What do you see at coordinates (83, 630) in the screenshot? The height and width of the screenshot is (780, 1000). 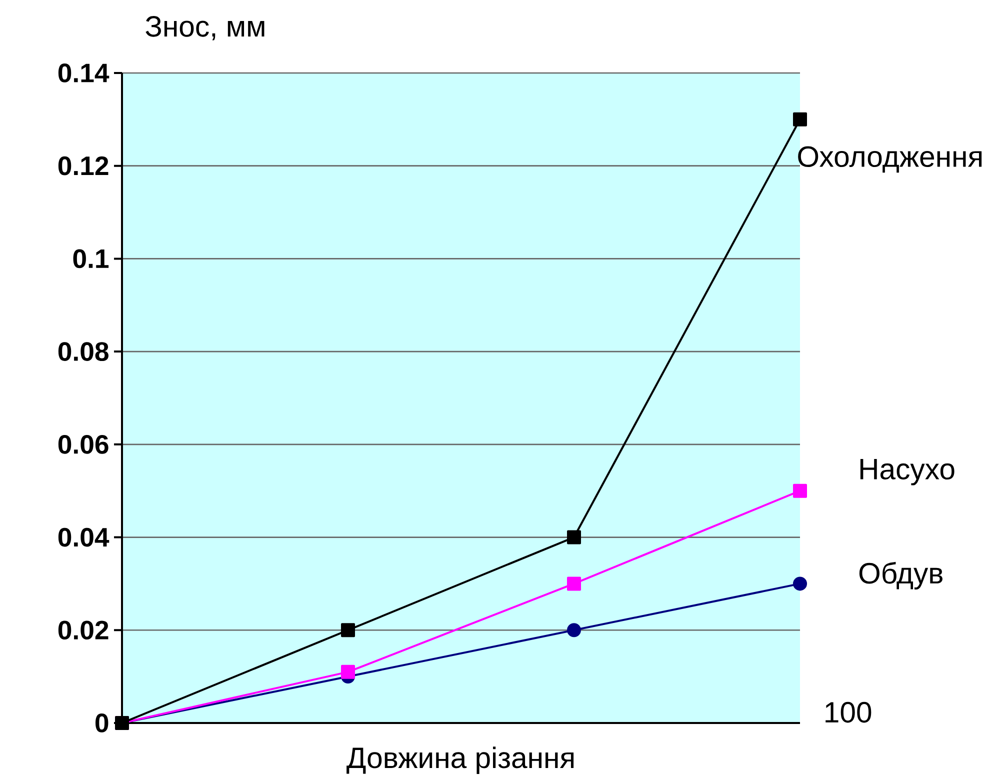 I see `y-tick-label: 0.02` at bounding box center [83, 630].